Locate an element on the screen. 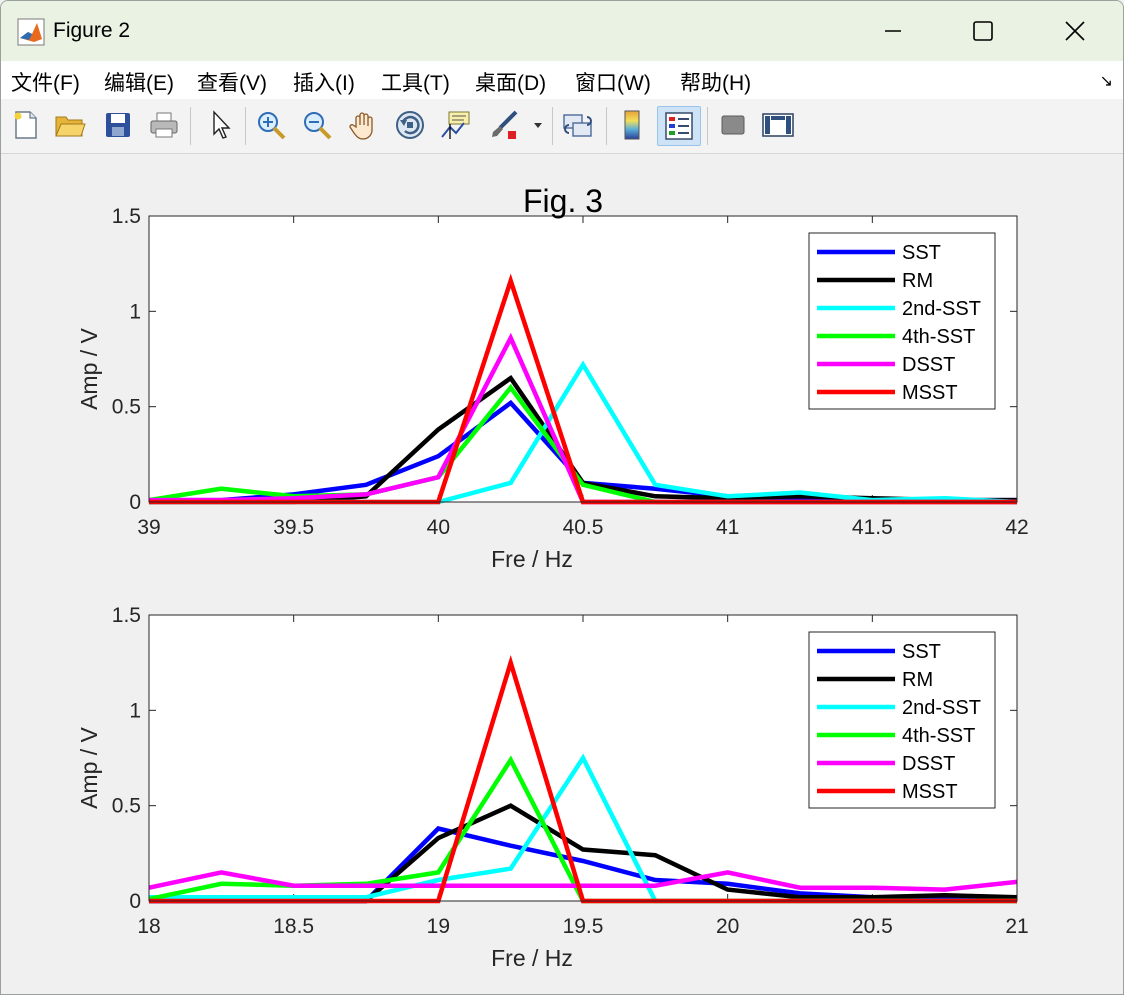 The image size is (1124, 995). open-file-button is located at coordinates (70, 125).